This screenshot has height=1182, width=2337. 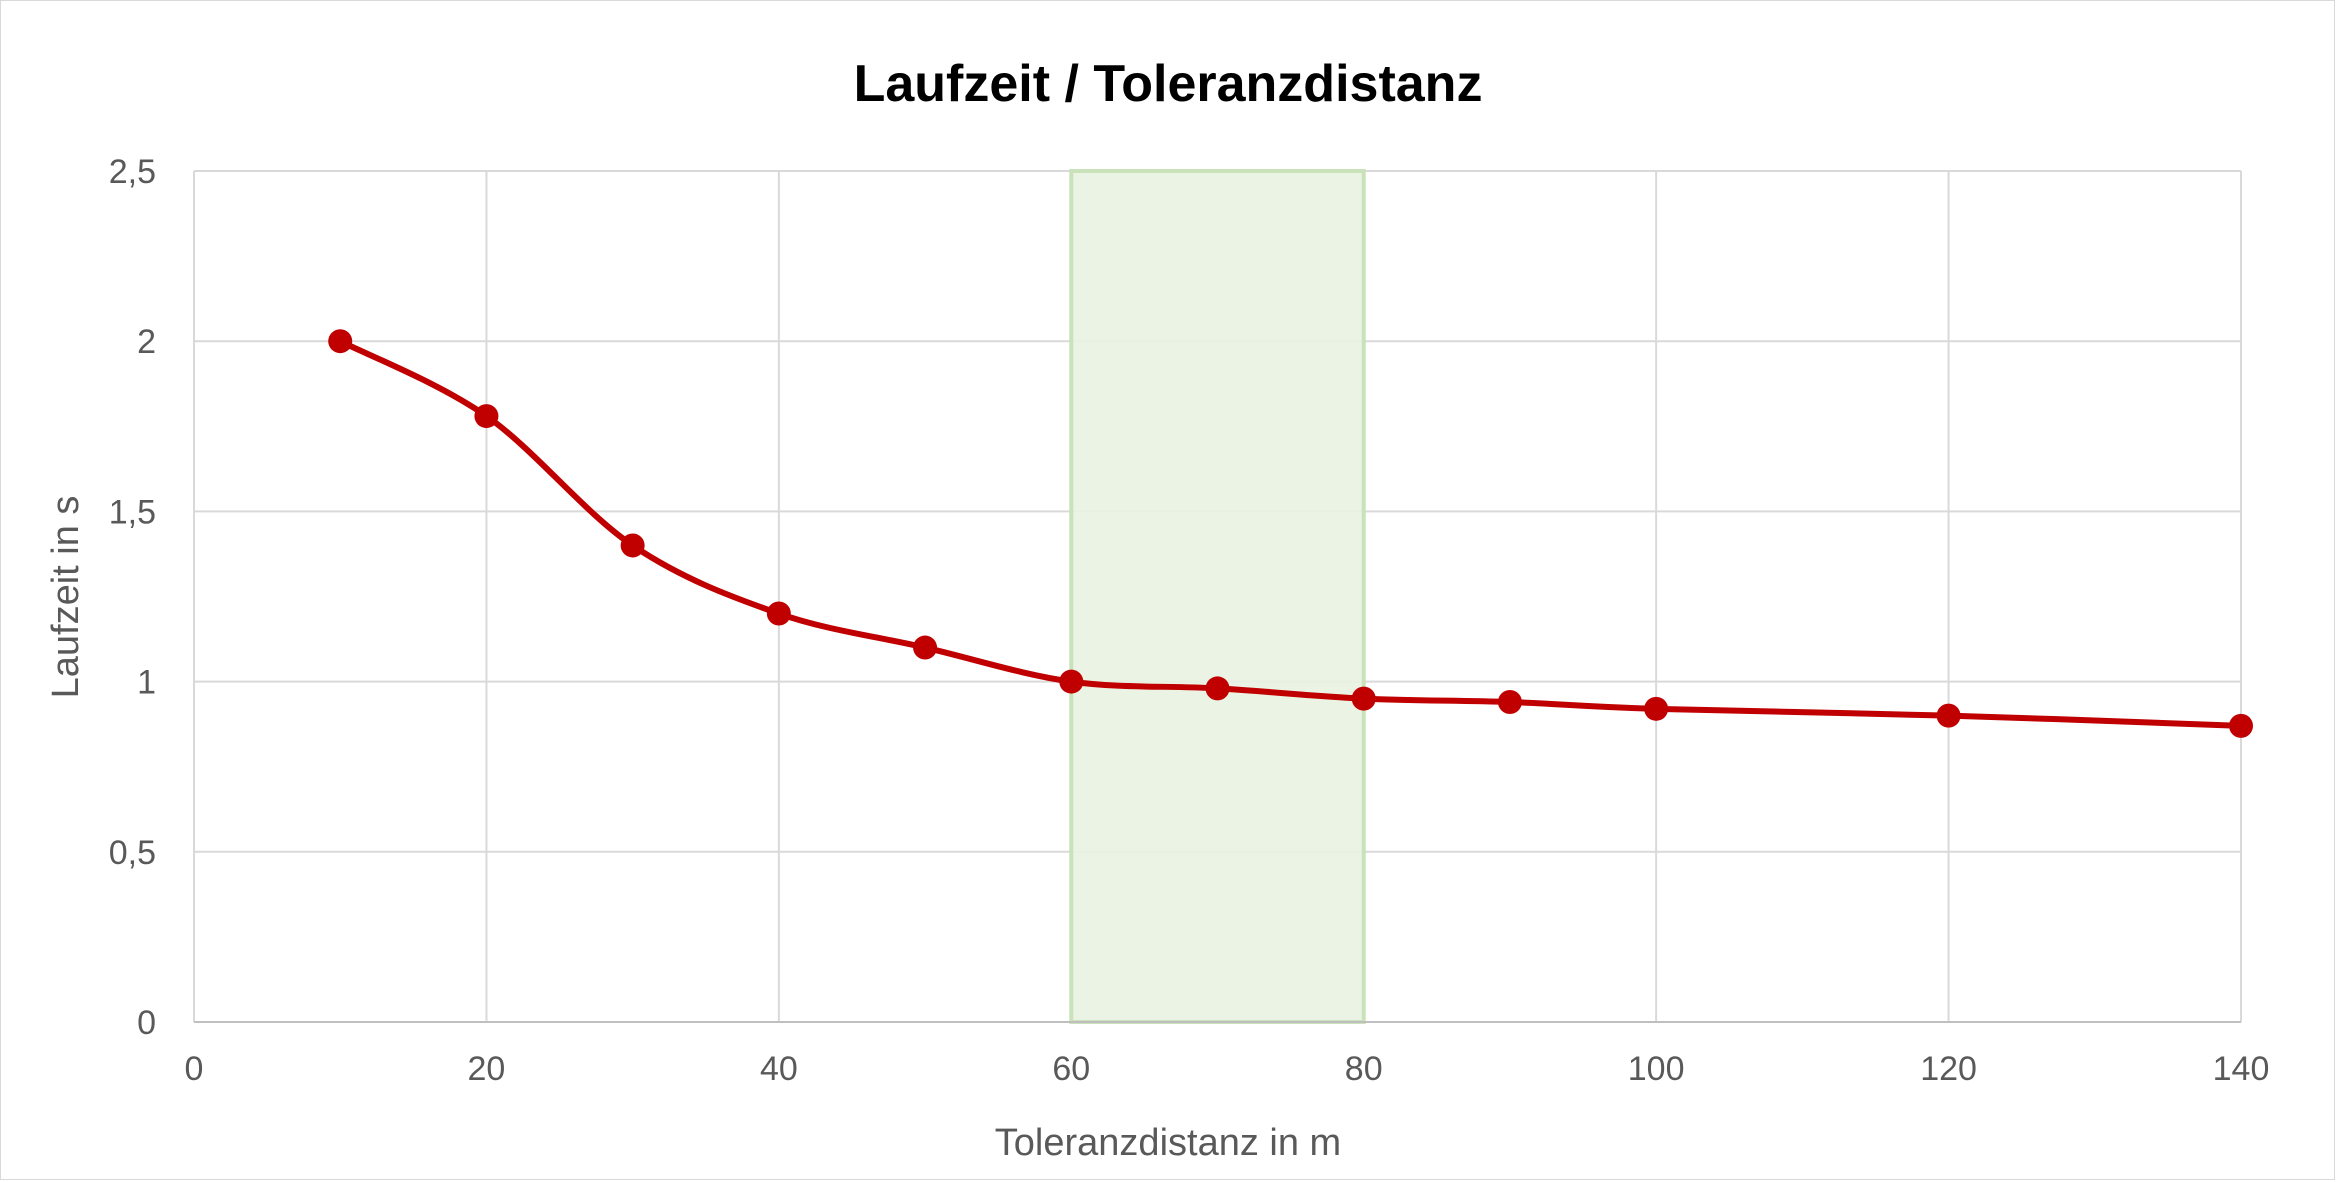 What do you see at coordinates (1168, 1143) in the screenshot?
I see `x-axis-label: Toleranzdistanz in m` at bounding box center [1168, 1143].